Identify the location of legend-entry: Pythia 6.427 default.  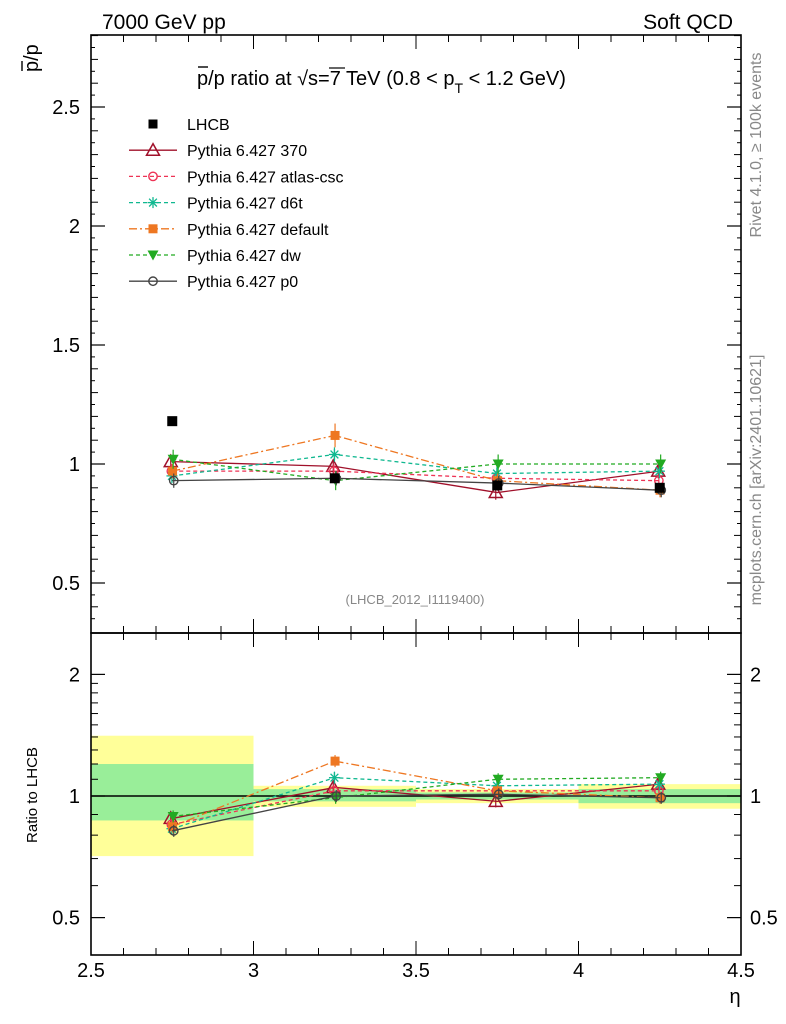
(229, 230).